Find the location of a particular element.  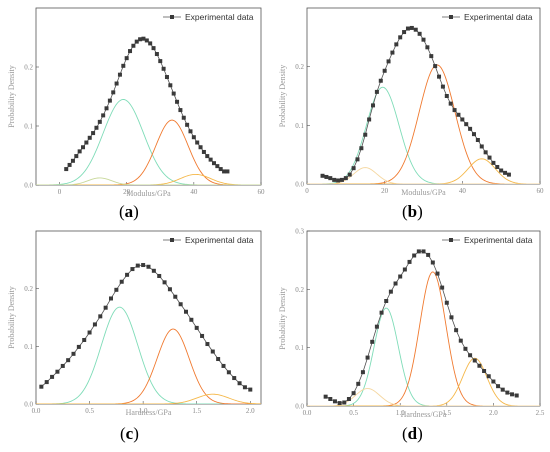

legend-marker is located at coordinates (172, 240).